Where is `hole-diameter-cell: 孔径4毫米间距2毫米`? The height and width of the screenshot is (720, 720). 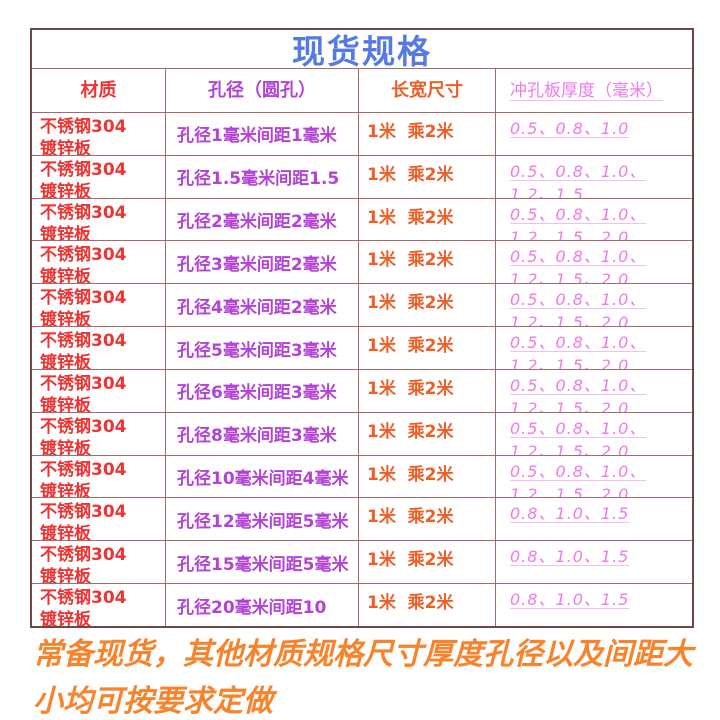
hole-diameter-cell: 孔径4毫米间距2毫米 is located at coordinates (261, 305).